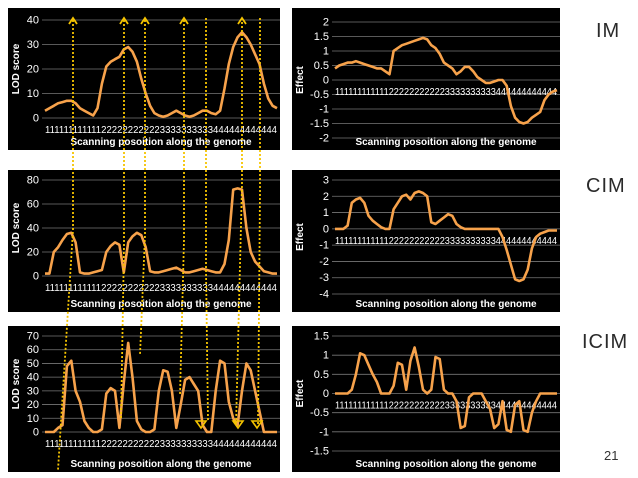 Image resolution: width=638 pixels, height=478 pixels. Describe the element at coordinates (446, 142) in the screenshot. I see `im-effect-xlabel: Scanning posoition along the genome` at that location.